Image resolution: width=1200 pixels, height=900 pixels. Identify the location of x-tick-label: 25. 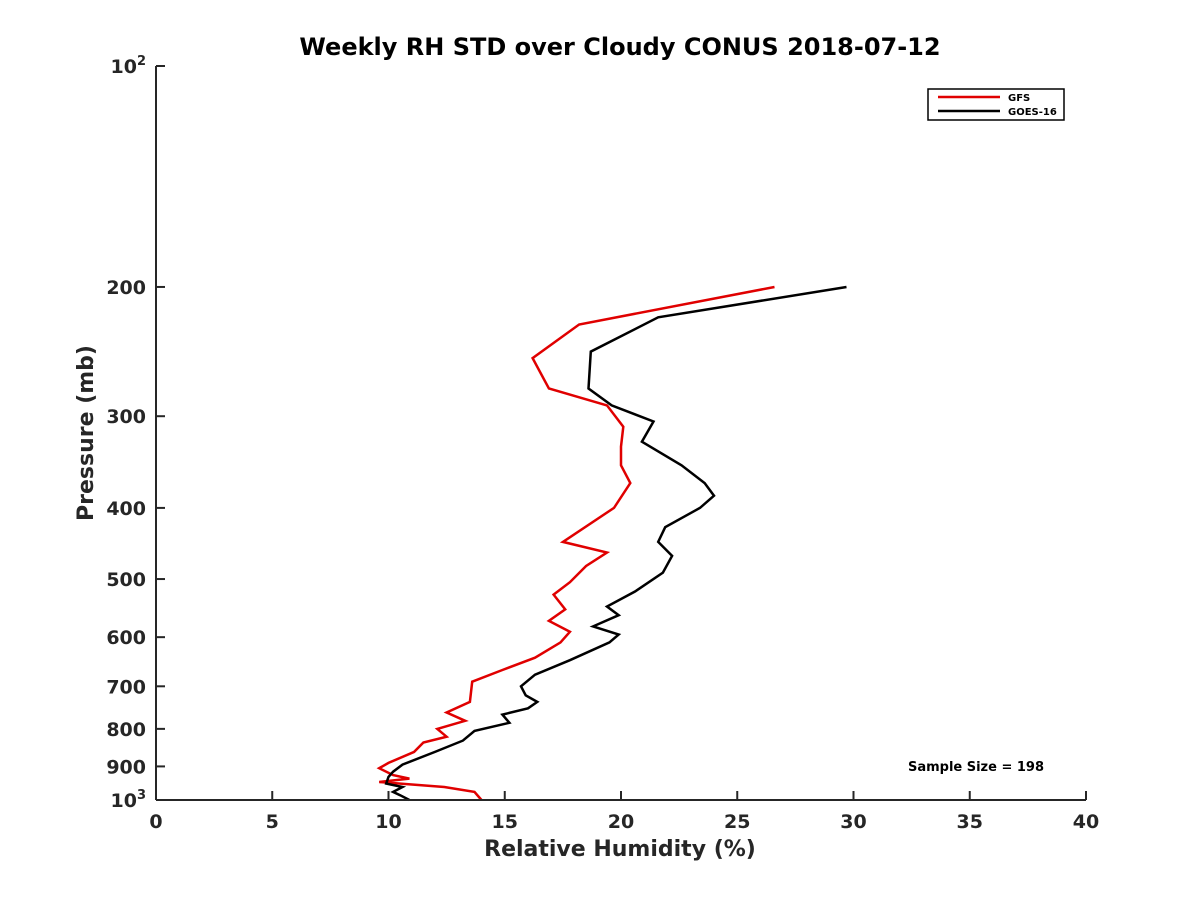
(737, 822).